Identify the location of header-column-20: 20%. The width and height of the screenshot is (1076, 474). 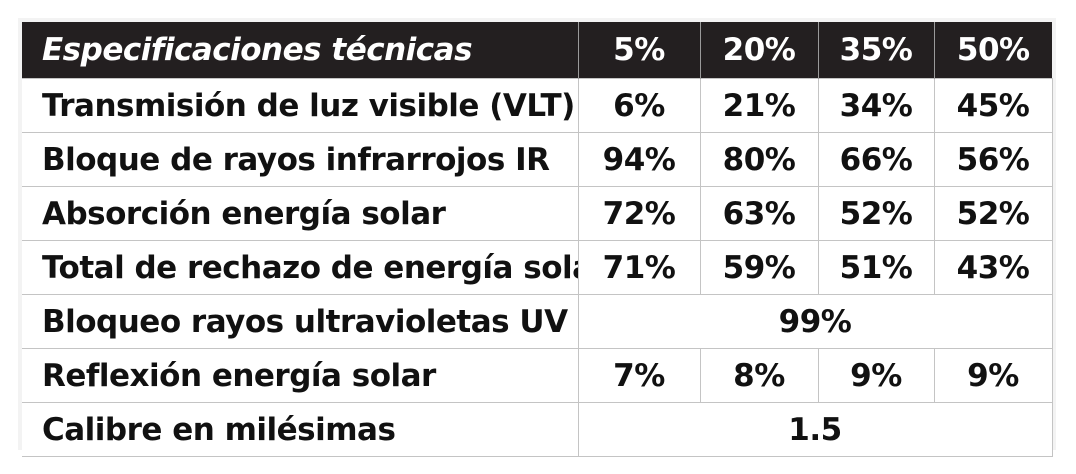
(758, 50).